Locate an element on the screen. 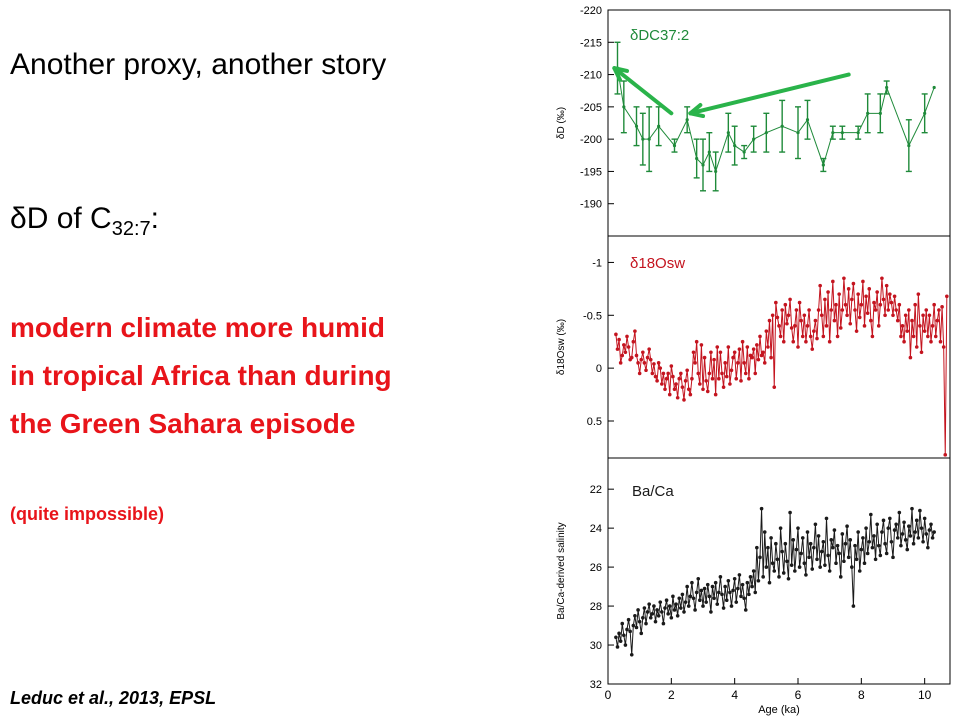 This screenshot has width=960, height=720. x-tick-label: 6 is located at coordinates (798, 695).